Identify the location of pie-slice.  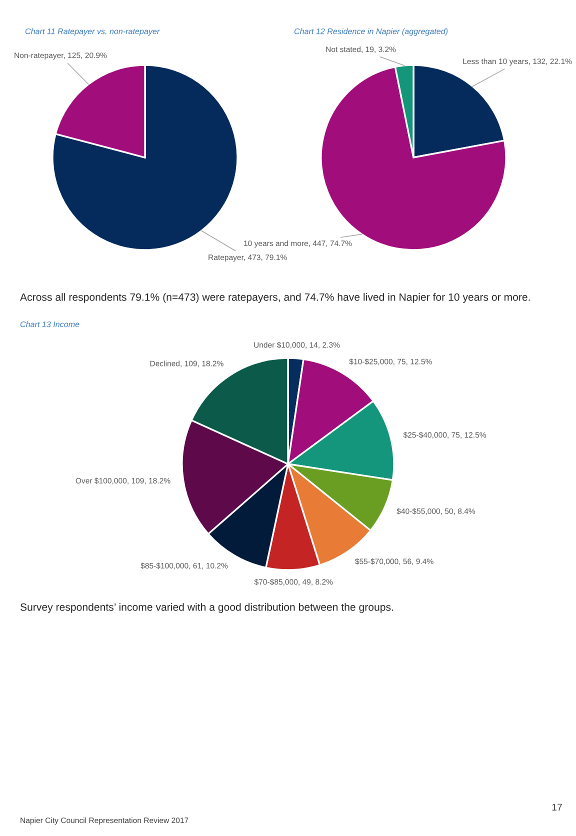
(145, 157).